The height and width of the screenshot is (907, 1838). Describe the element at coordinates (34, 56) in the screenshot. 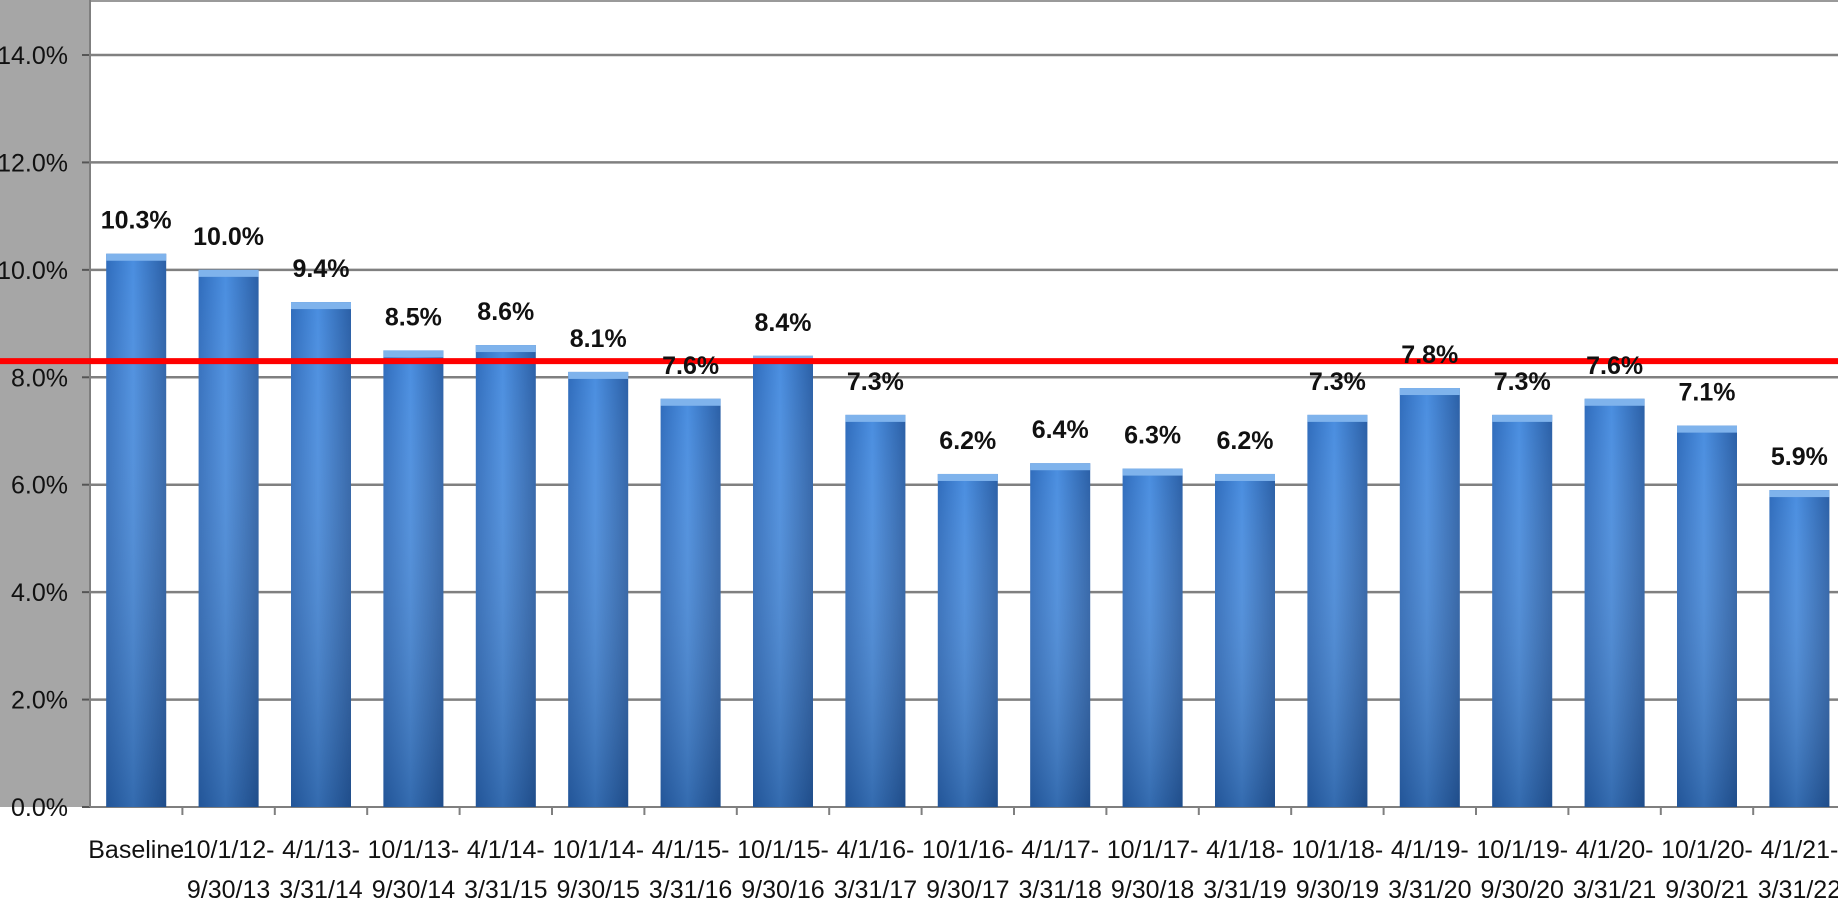

I see `y-tick-label: 14.0%` at that location.